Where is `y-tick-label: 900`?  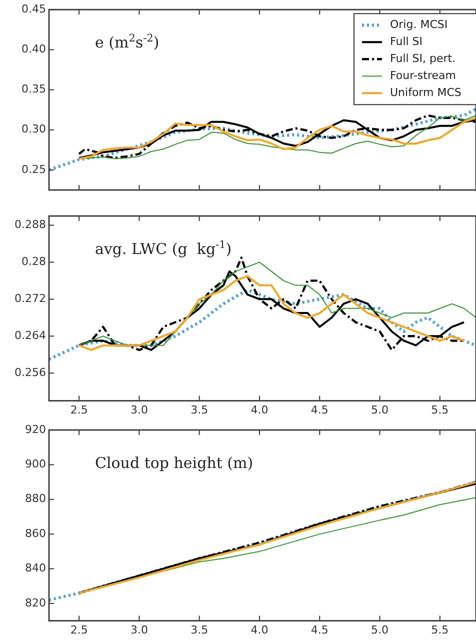
y-tick-label: 900 is located at coordinates (35, 464).